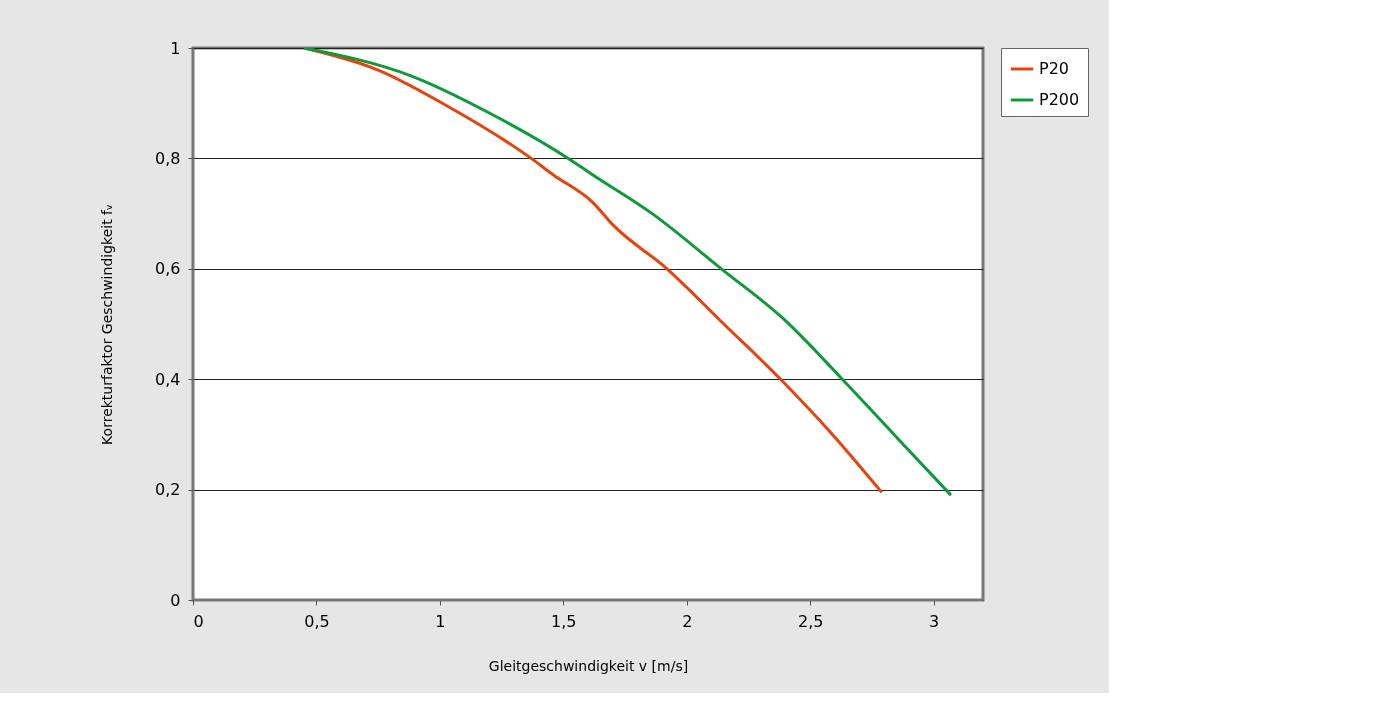 The image size is (1373, 715). I want to click on x-tick-label: 0, so click(198, 621).